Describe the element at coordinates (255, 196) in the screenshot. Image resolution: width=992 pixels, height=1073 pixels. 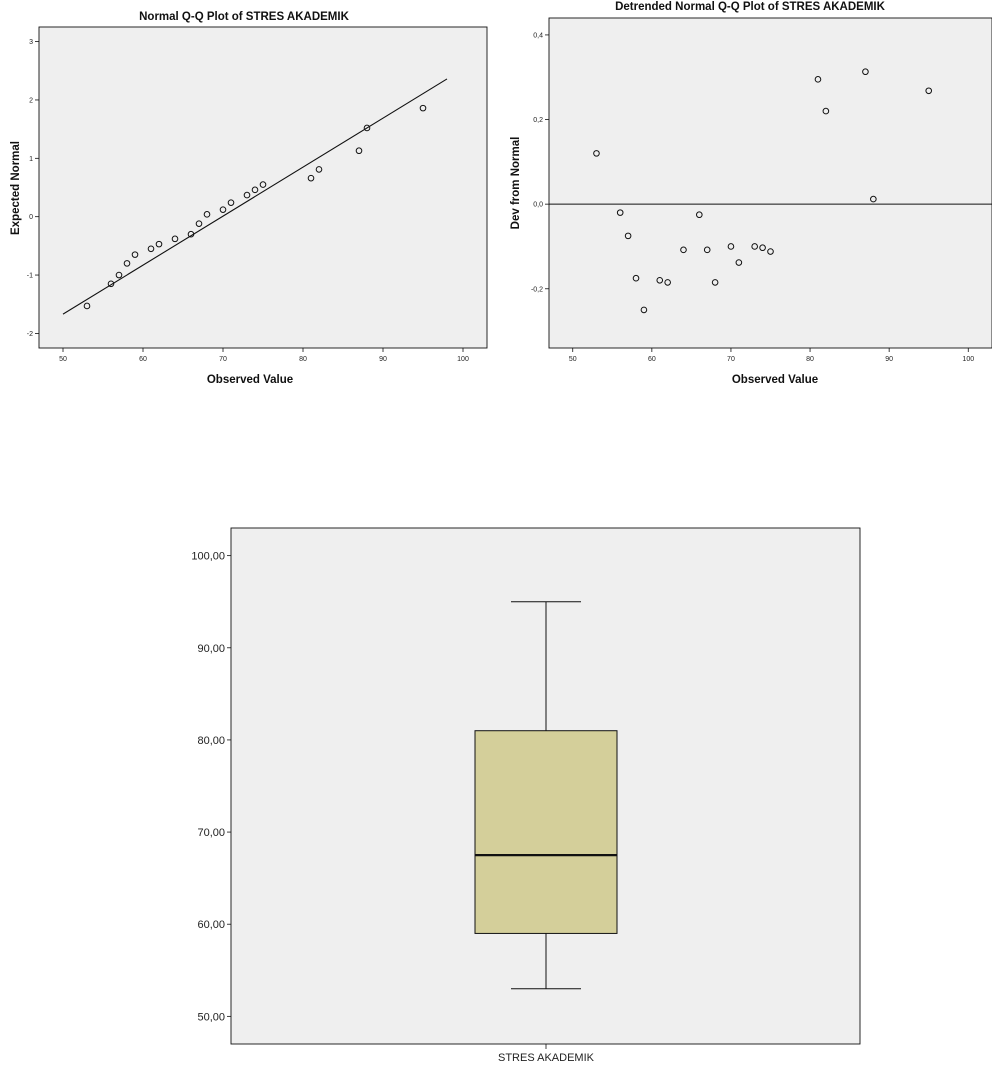
I see `qq-reference-line` at that location.